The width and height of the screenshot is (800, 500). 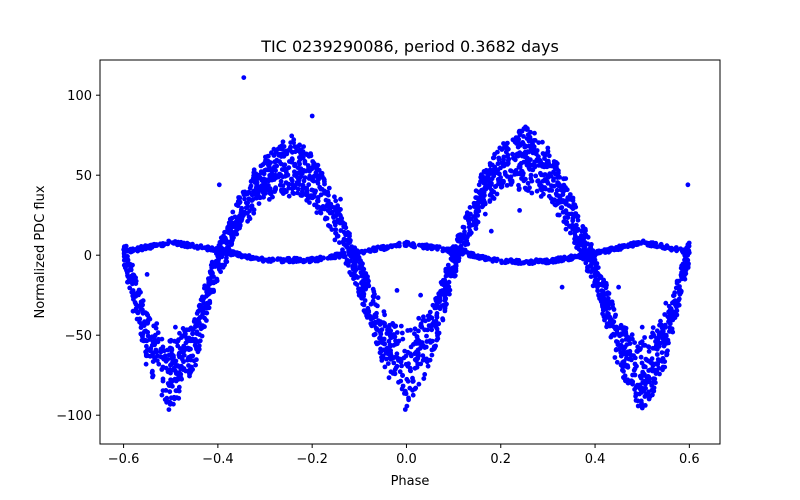 I want to click on x-tick-label: −0.2, so click(x=312, y=459).